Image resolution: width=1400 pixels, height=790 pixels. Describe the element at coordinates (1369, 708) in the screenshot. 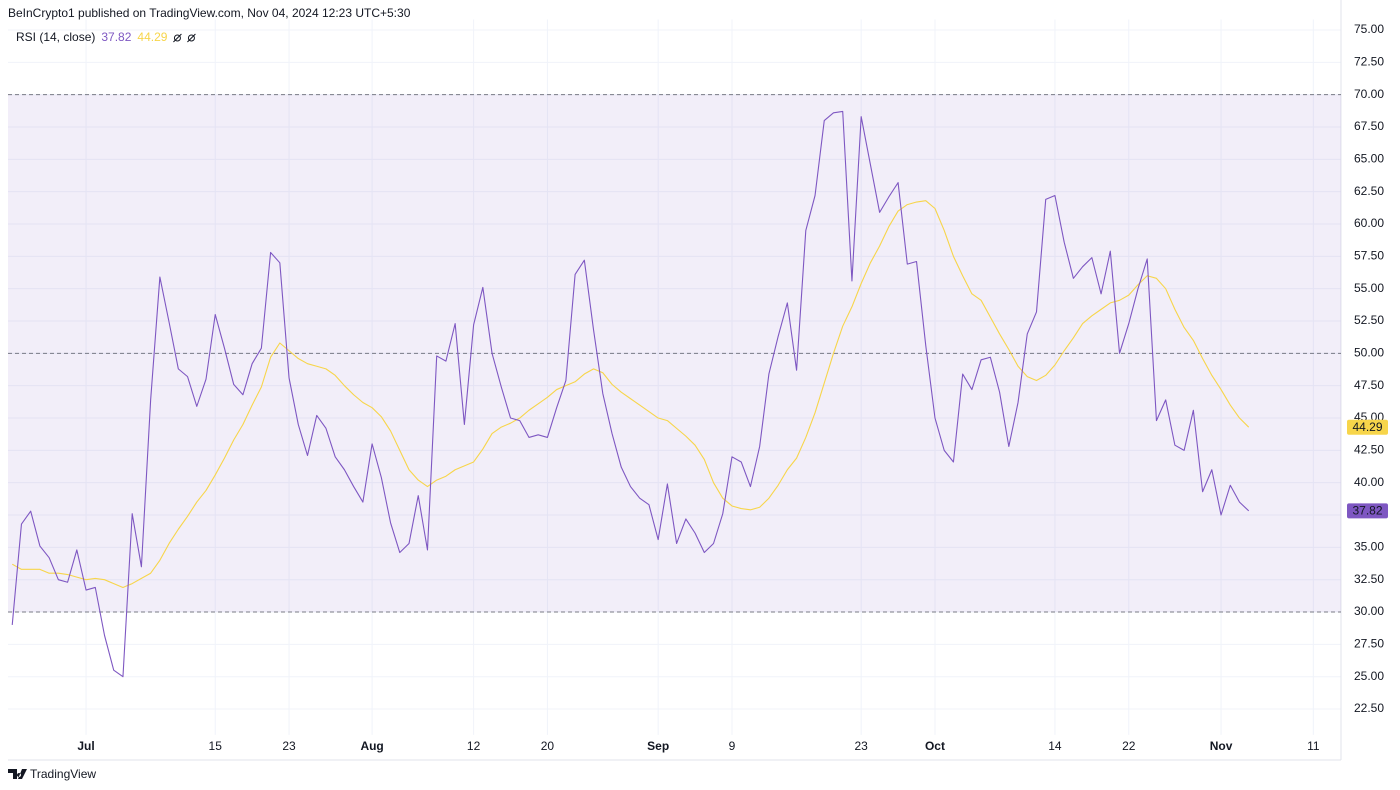

I see `y-tick-label: 22.50` at that location.